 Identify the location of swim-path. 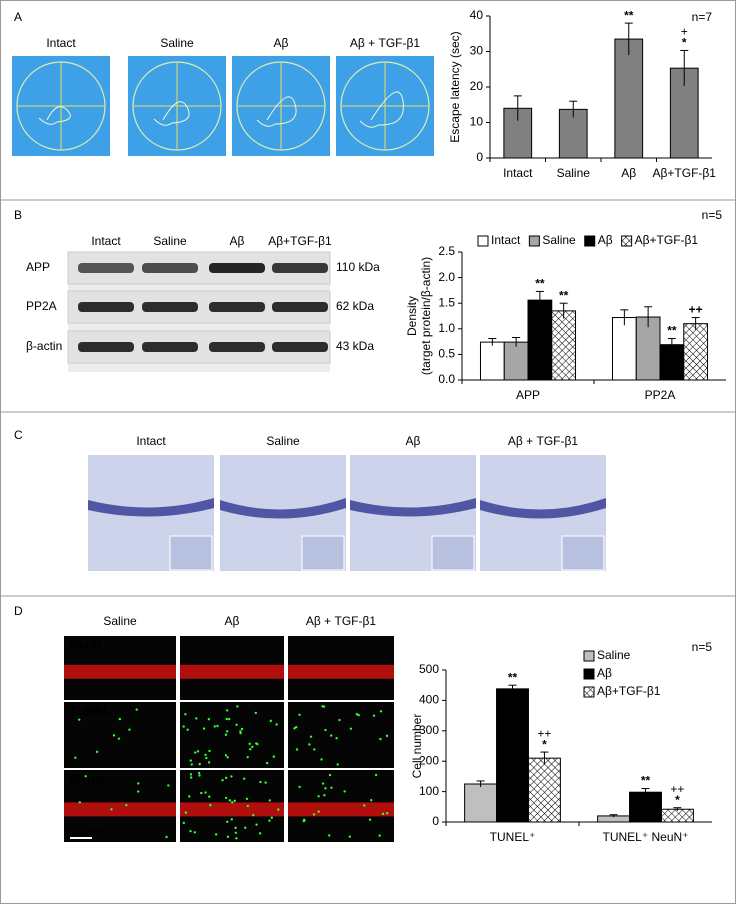
(276, 111).